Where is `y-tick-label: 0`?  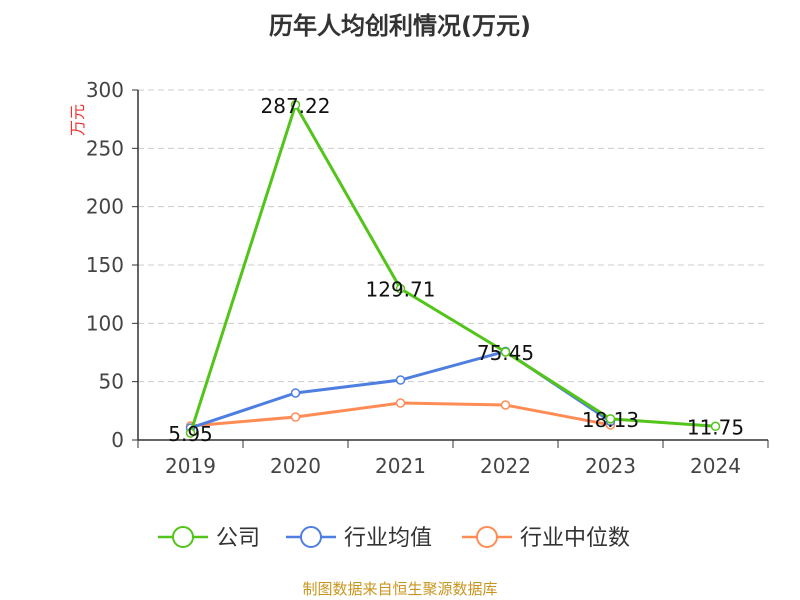 y-tick-label: 0 is located at coordinates (117, 440).